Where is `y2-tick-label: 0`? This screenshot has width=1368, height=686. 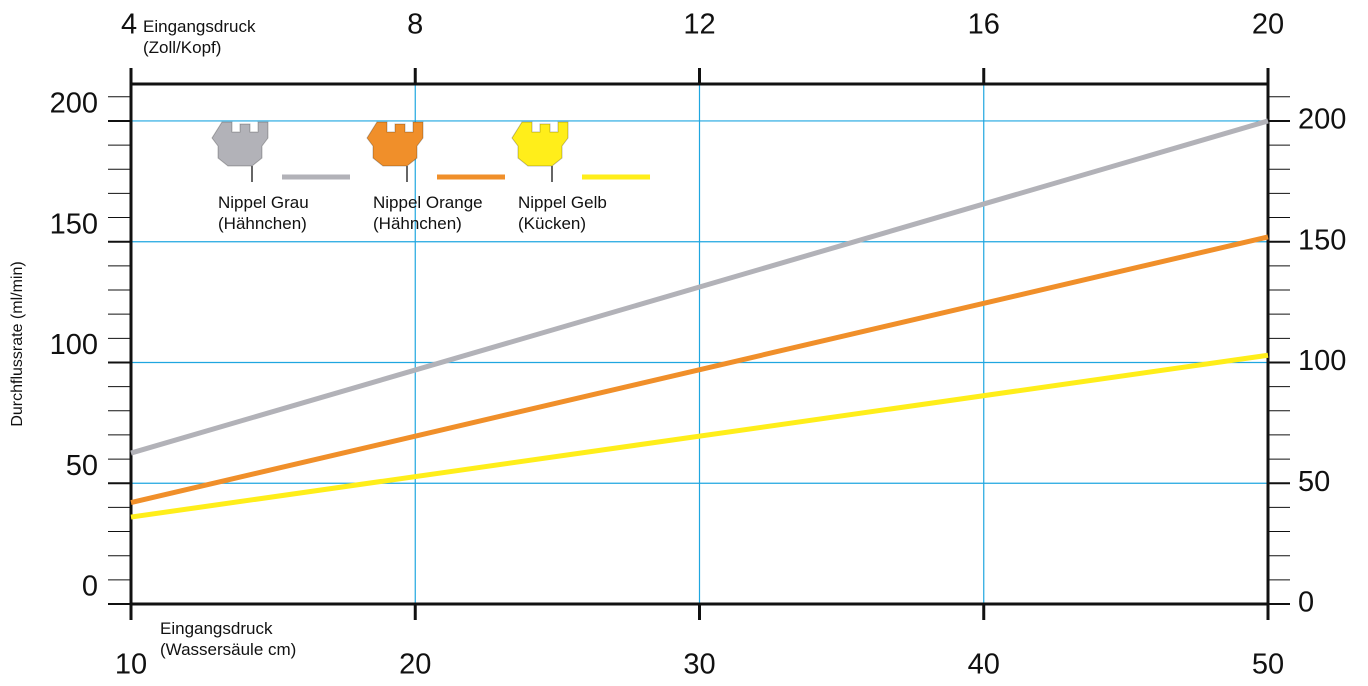 y2-tick-label: 0 is located at coordinates (1306, 603).